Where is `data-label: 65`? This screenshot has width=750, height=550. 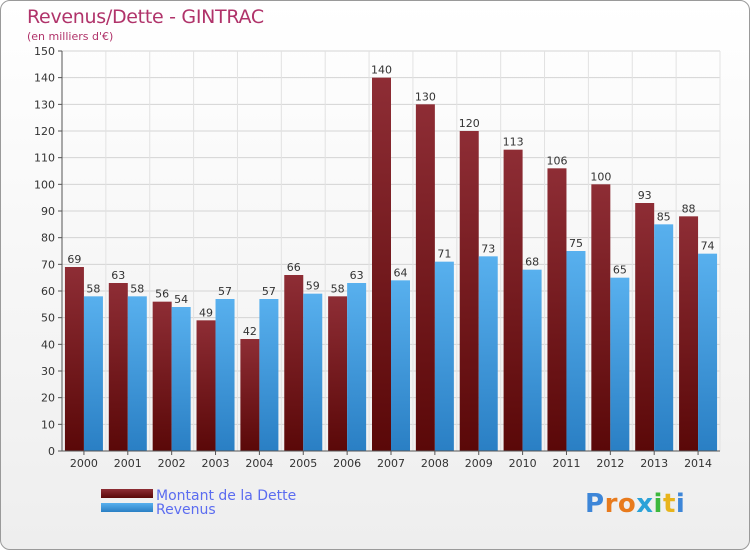
data-label: 65 is located at coordinates (620, 270).